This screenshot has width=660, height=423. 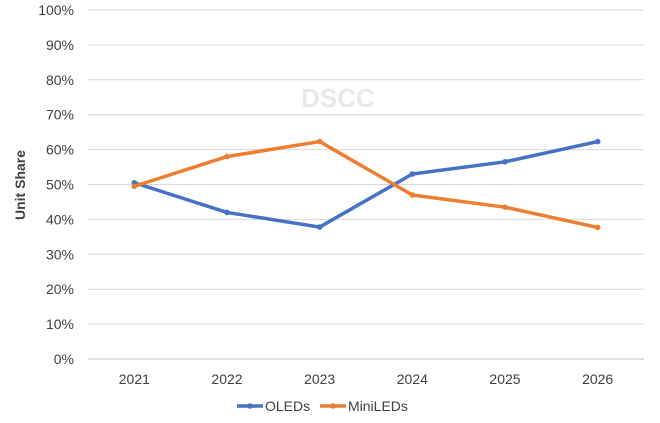 I want to click on legend-marker-minileds, so click(x=333, y=406).